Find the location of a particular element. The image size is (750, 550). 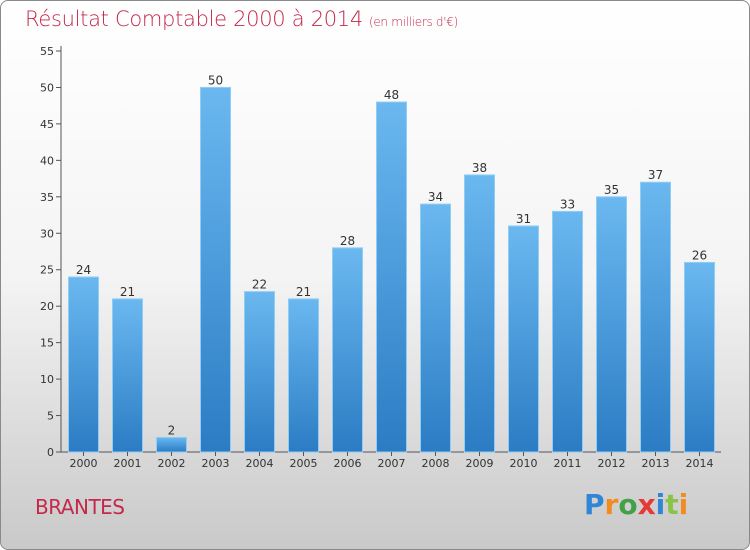

bar-2005 is located at coordinates (303, 375).